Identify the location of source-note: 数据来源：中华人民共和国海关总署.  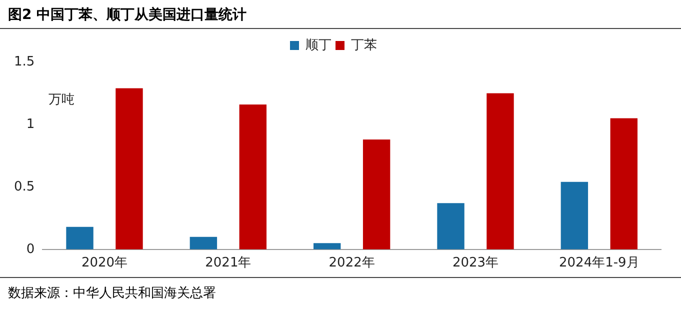
(112, 293).